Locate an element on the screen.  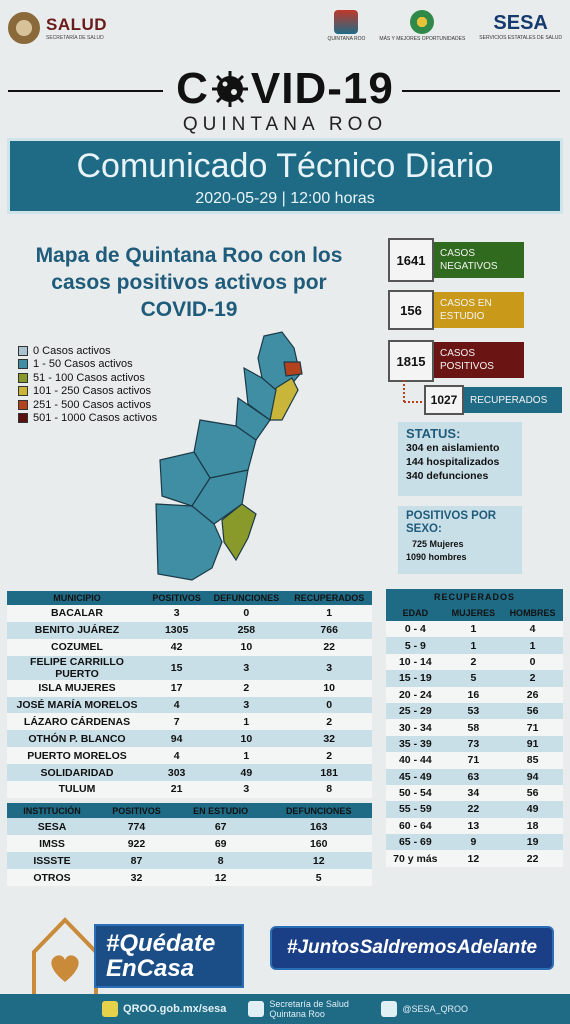
estudio-label: CASOS EN ESTUDIO is located at coordinates (479, 310).